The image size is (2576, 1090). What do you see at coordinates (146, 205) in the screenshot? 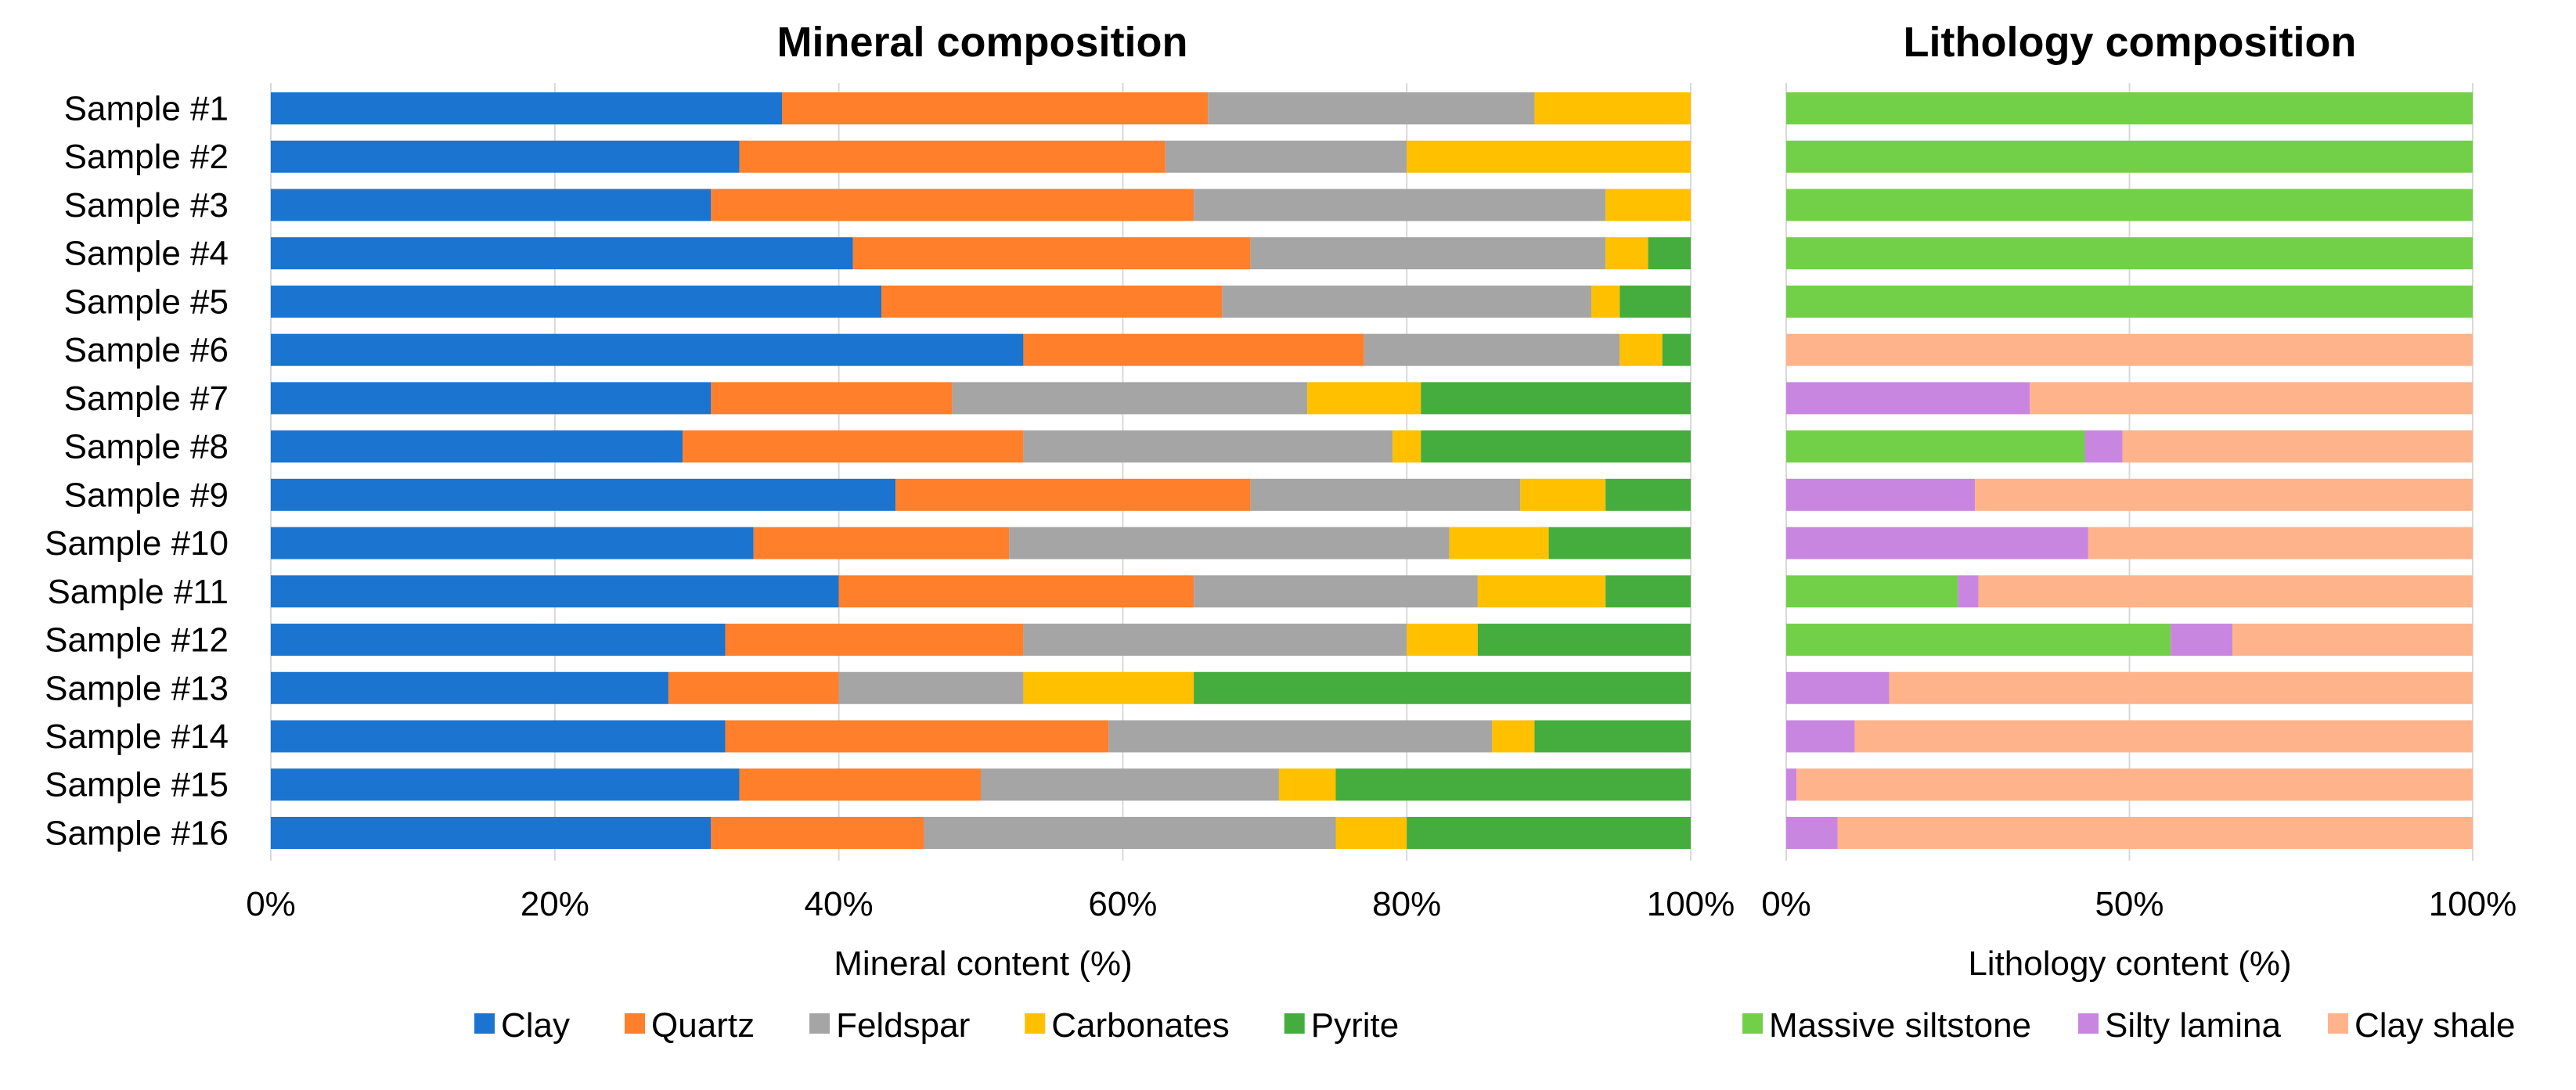
I see `category-label: Sample #3` at bounding box center [146, 205].